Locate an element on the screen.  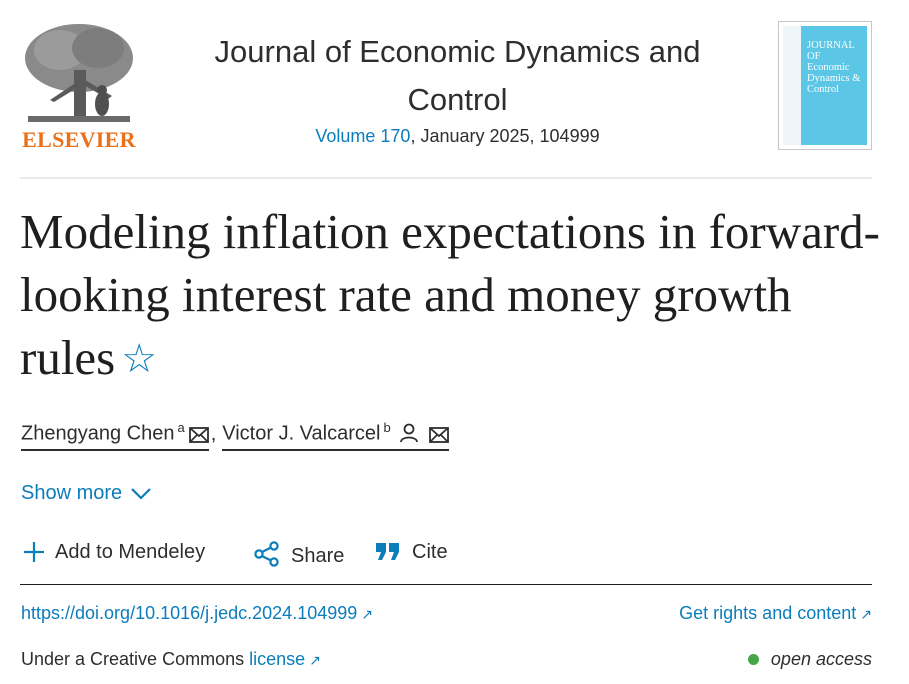
add-to-mendeley-label: Add to Mendeley is located at coordinates (130, 552).